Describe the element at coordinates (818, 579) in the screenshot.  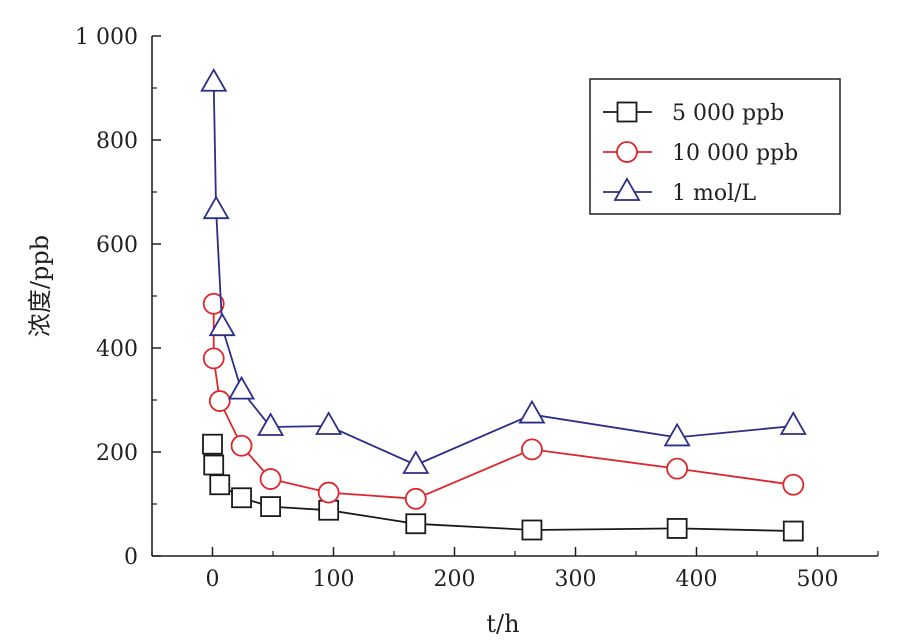
I see `x-tick-label: 500` at that location.